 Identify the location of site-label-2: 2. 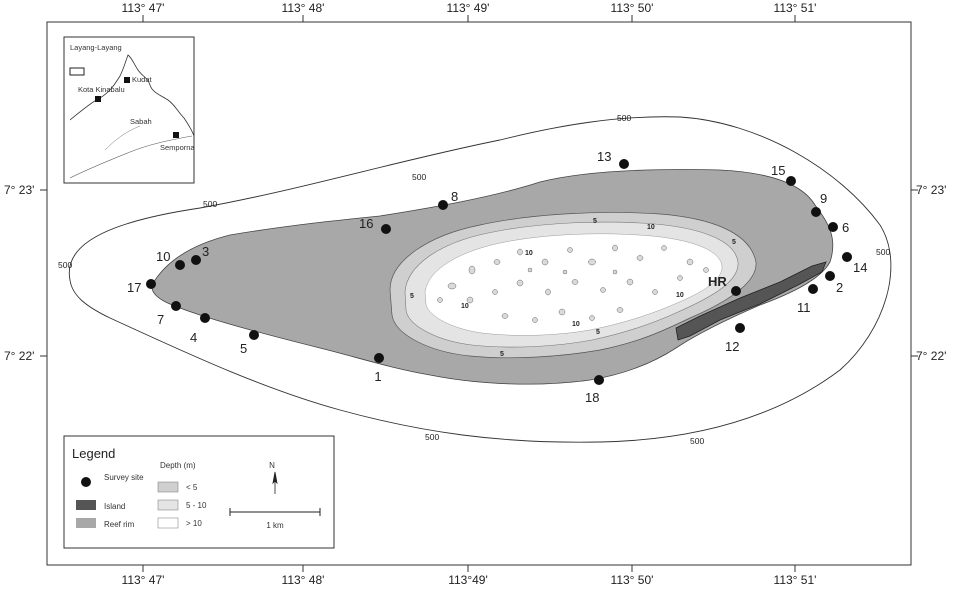
(839, 287).